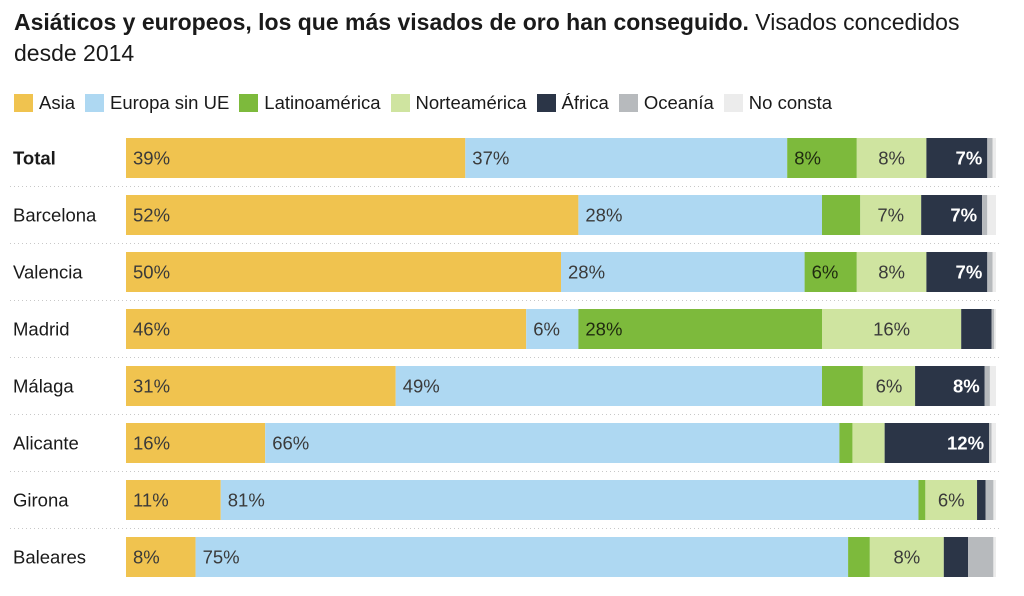 The width and height of the screenshot is (1024, 596). What do you see at coordinates (44, 103) in the screenshot?
I see `legend-item: Asia` at bounding box center [44, 103].